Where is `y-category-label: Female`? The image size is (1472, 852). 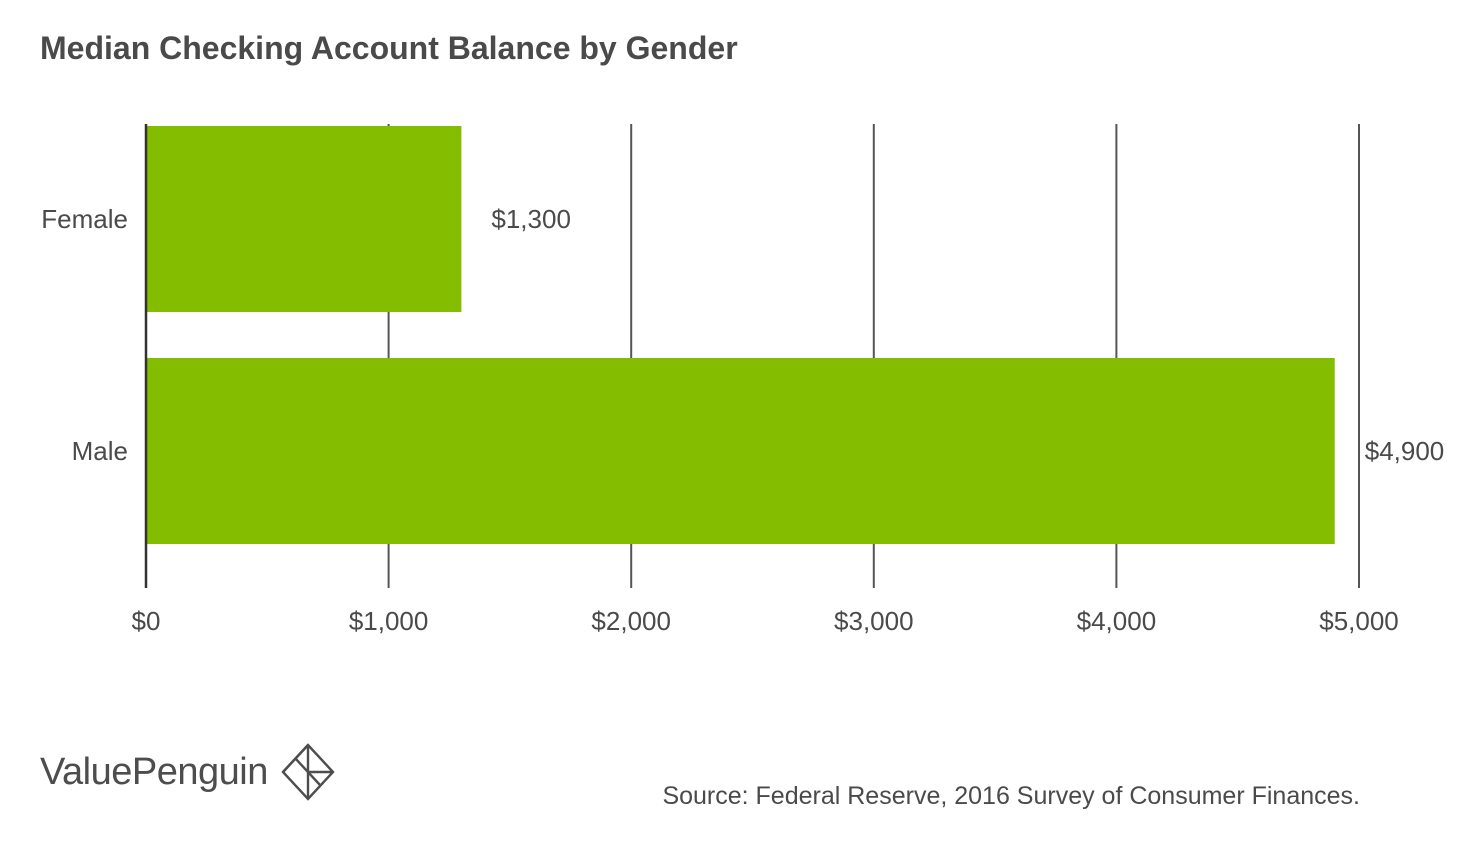 y-category-label: Female is located at coordinates (84, 219).